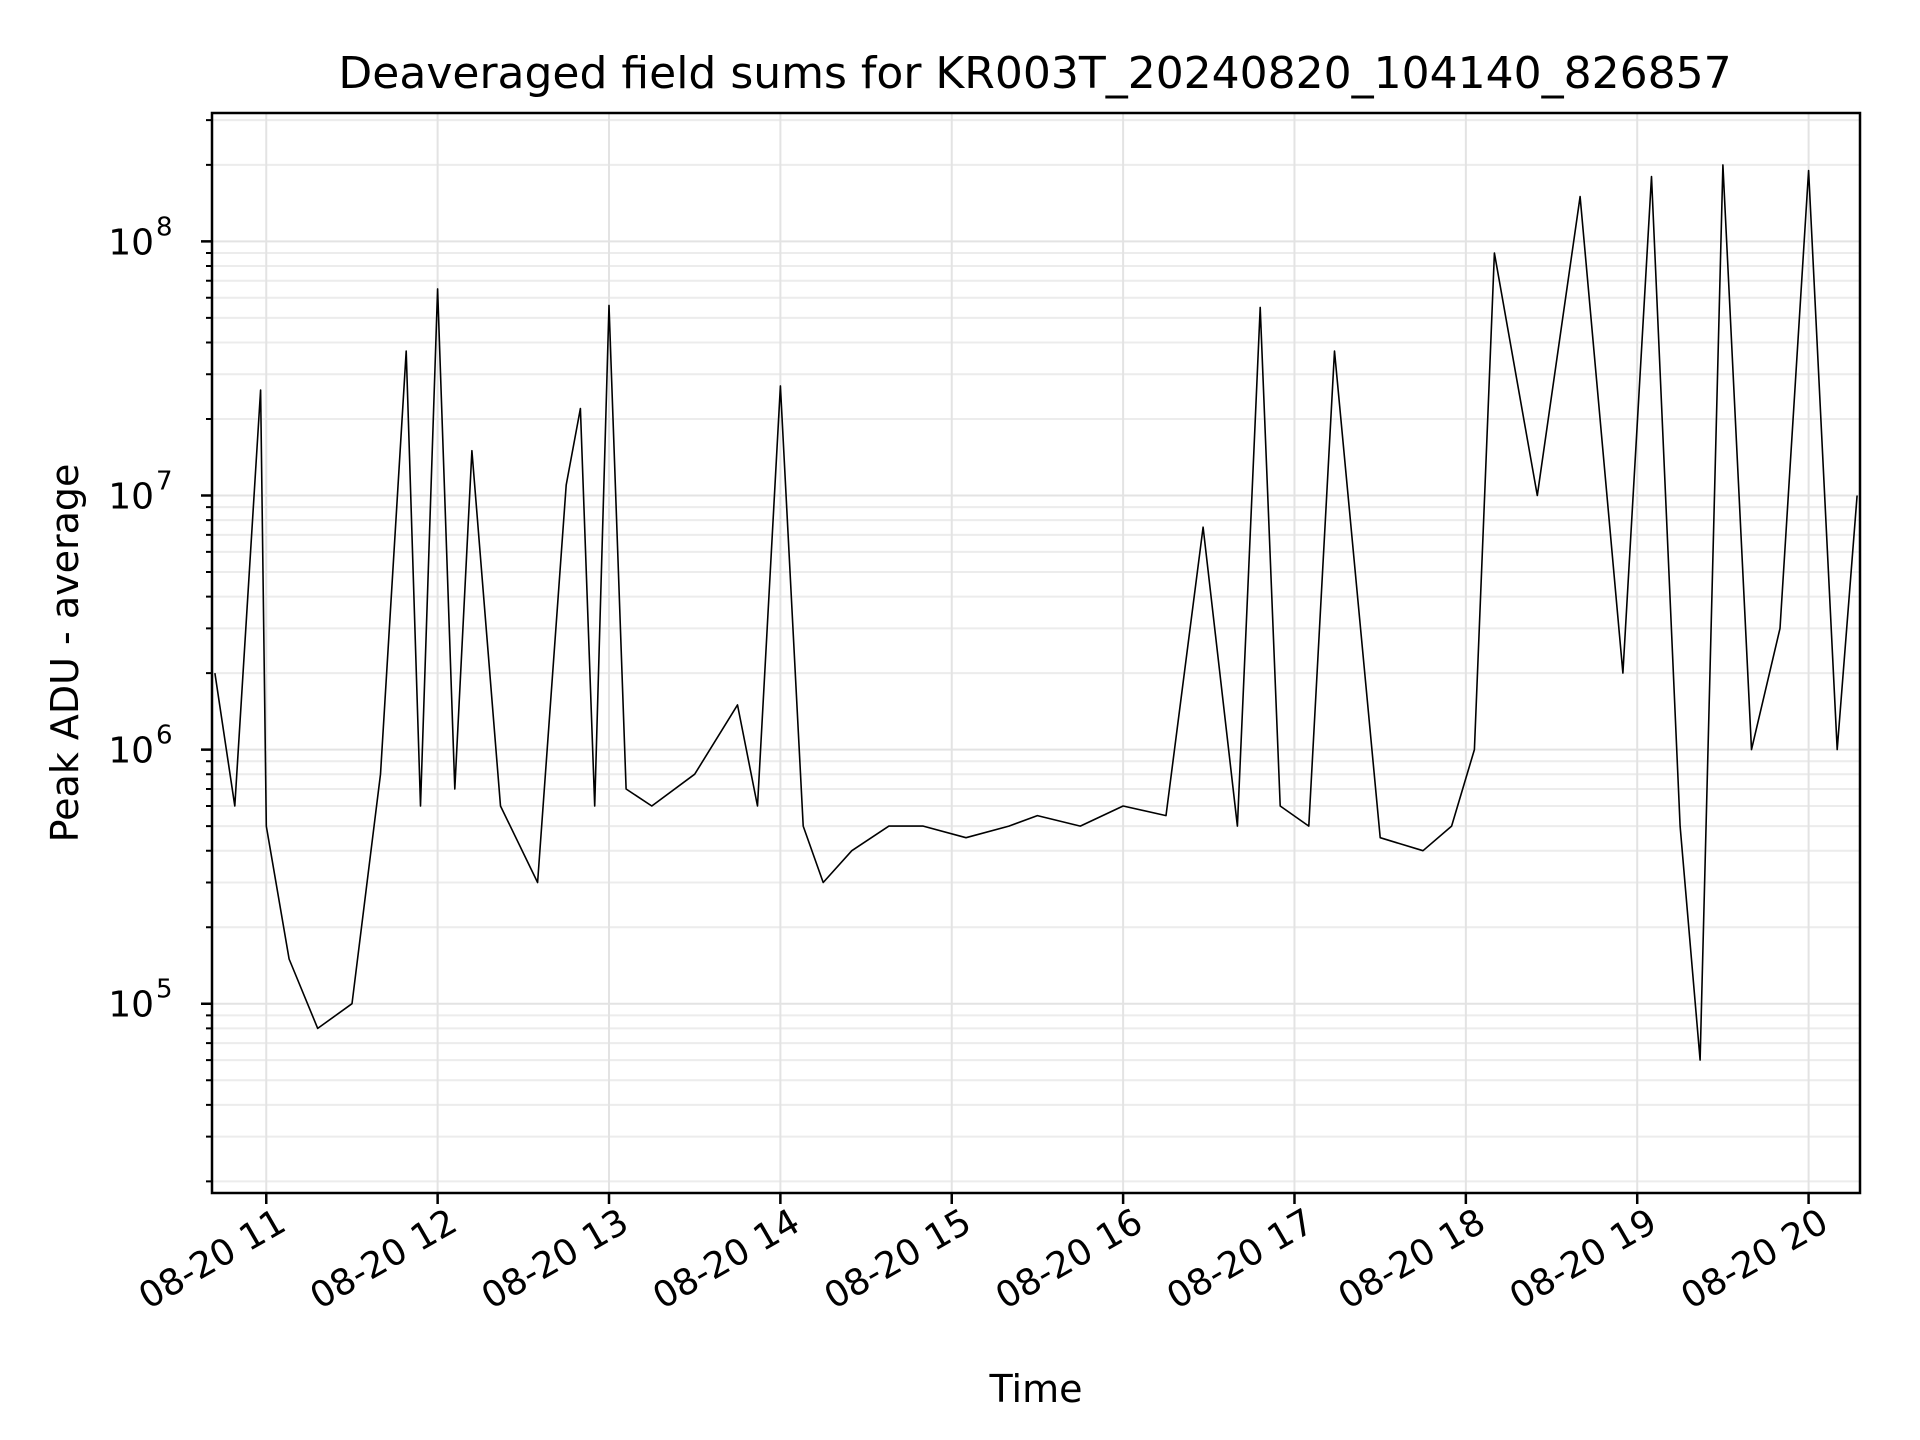  What do you see at coordinates (164, 227) in the screenshot?
I see `y-tick-exponent: 8` at bounding box center [164, 227].